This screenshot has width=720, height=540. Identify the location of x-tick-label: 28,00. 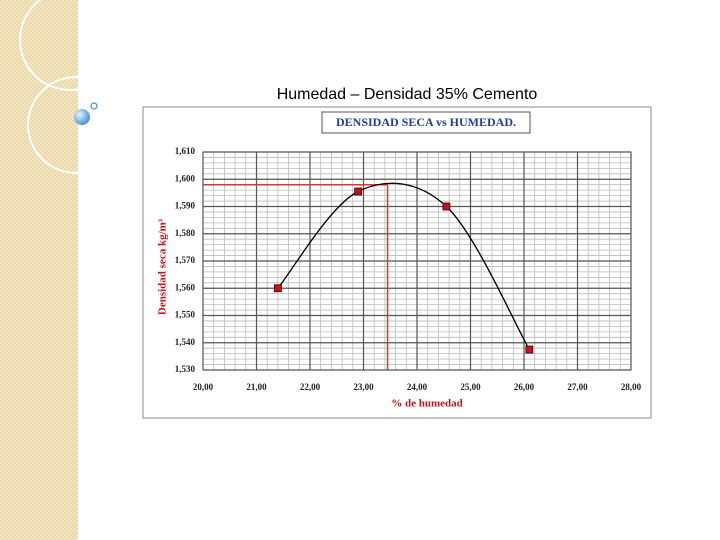
(631, 387).